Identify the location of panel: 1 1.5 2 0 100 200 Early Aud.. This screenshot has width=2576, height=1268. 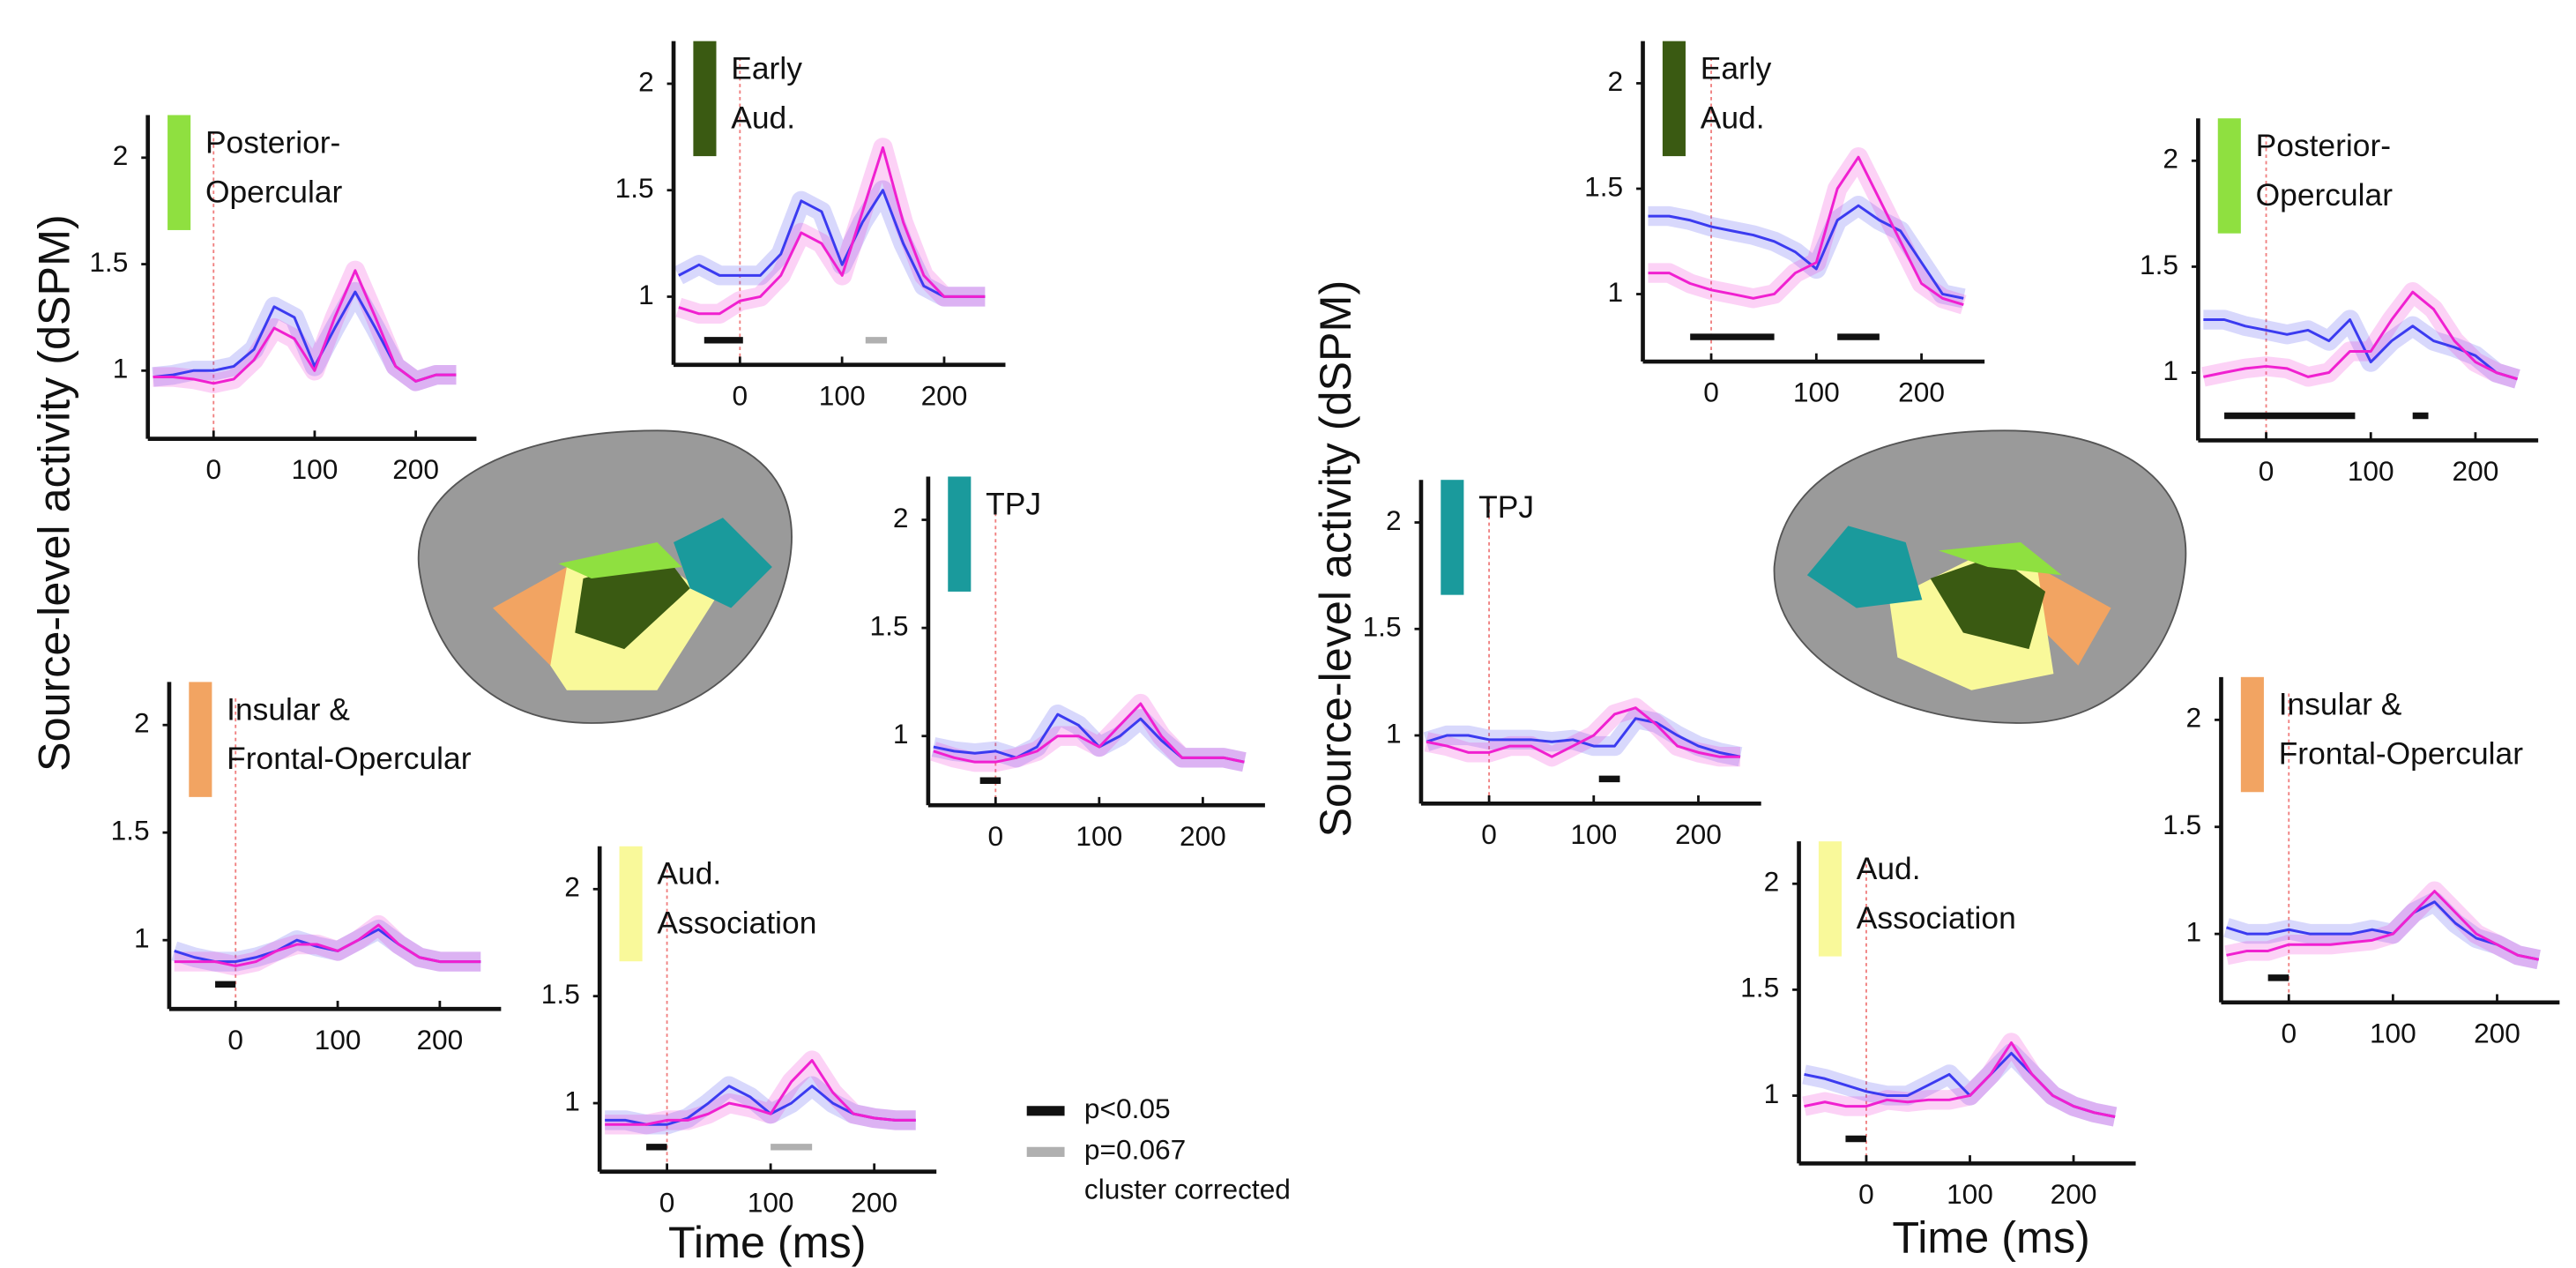
(1785, 224).